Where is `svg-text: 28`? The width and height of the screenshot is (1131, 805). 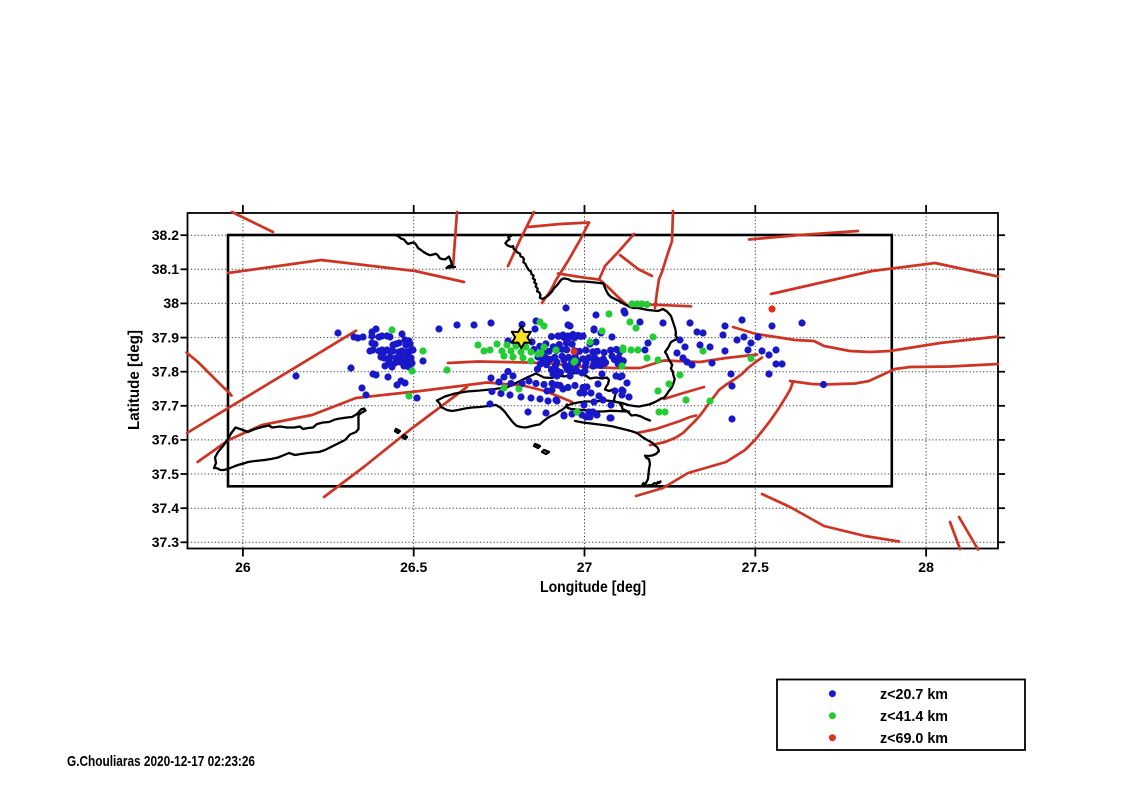
svg-text: 28 is located at coordinates (926, 567).